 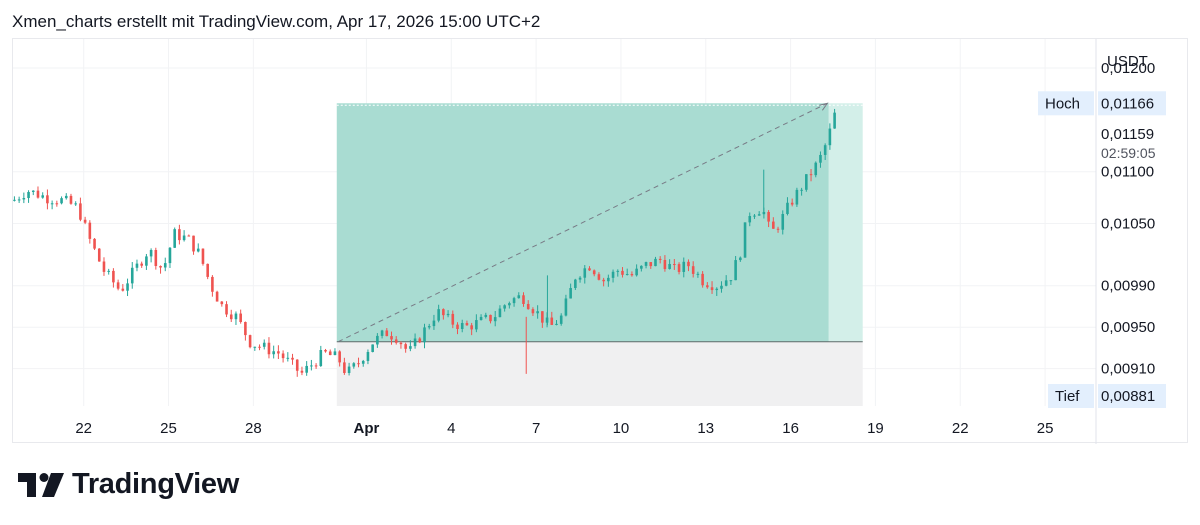 What do you see at coordinates (1127, 103) in the screenshot?
I see `high-value: 0,01166` at bounding box center [1127, 103].